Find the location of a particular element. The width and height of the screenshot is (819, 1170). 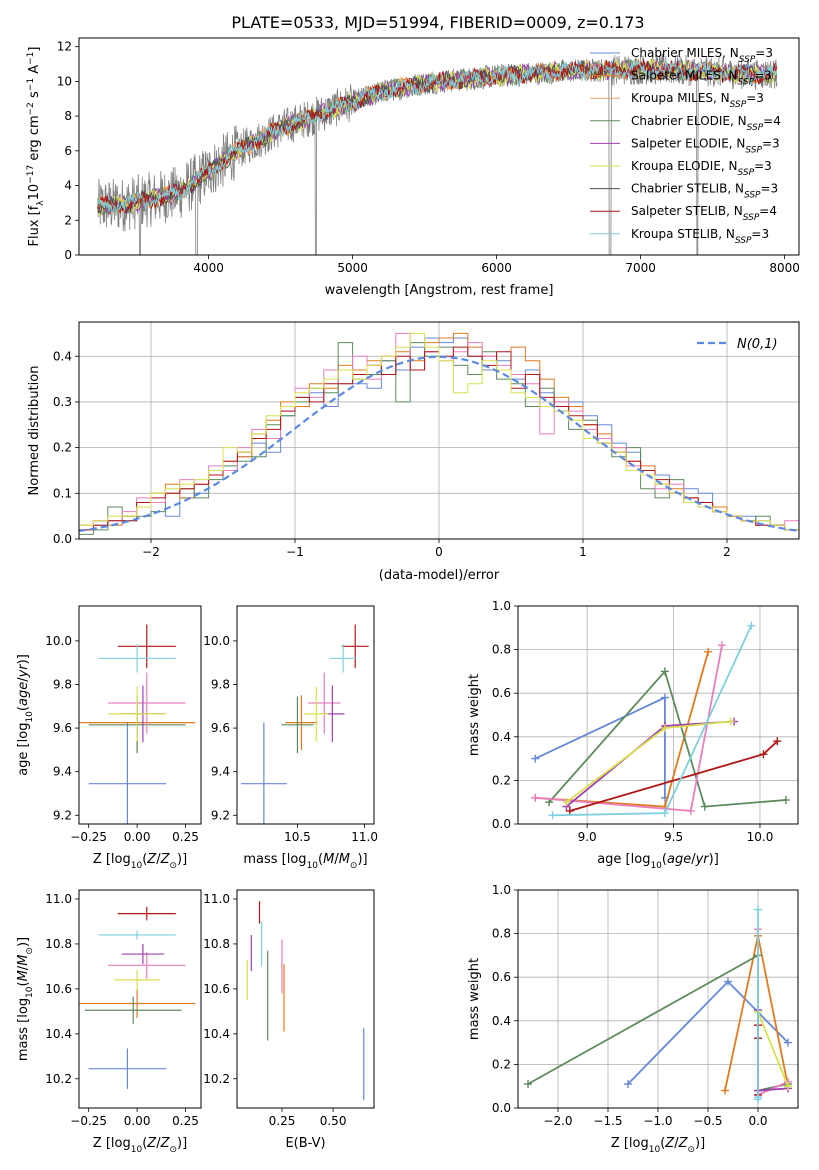

mass-vs-Z-xtick-label: −0.25 is located at coordinates (88, 1121).